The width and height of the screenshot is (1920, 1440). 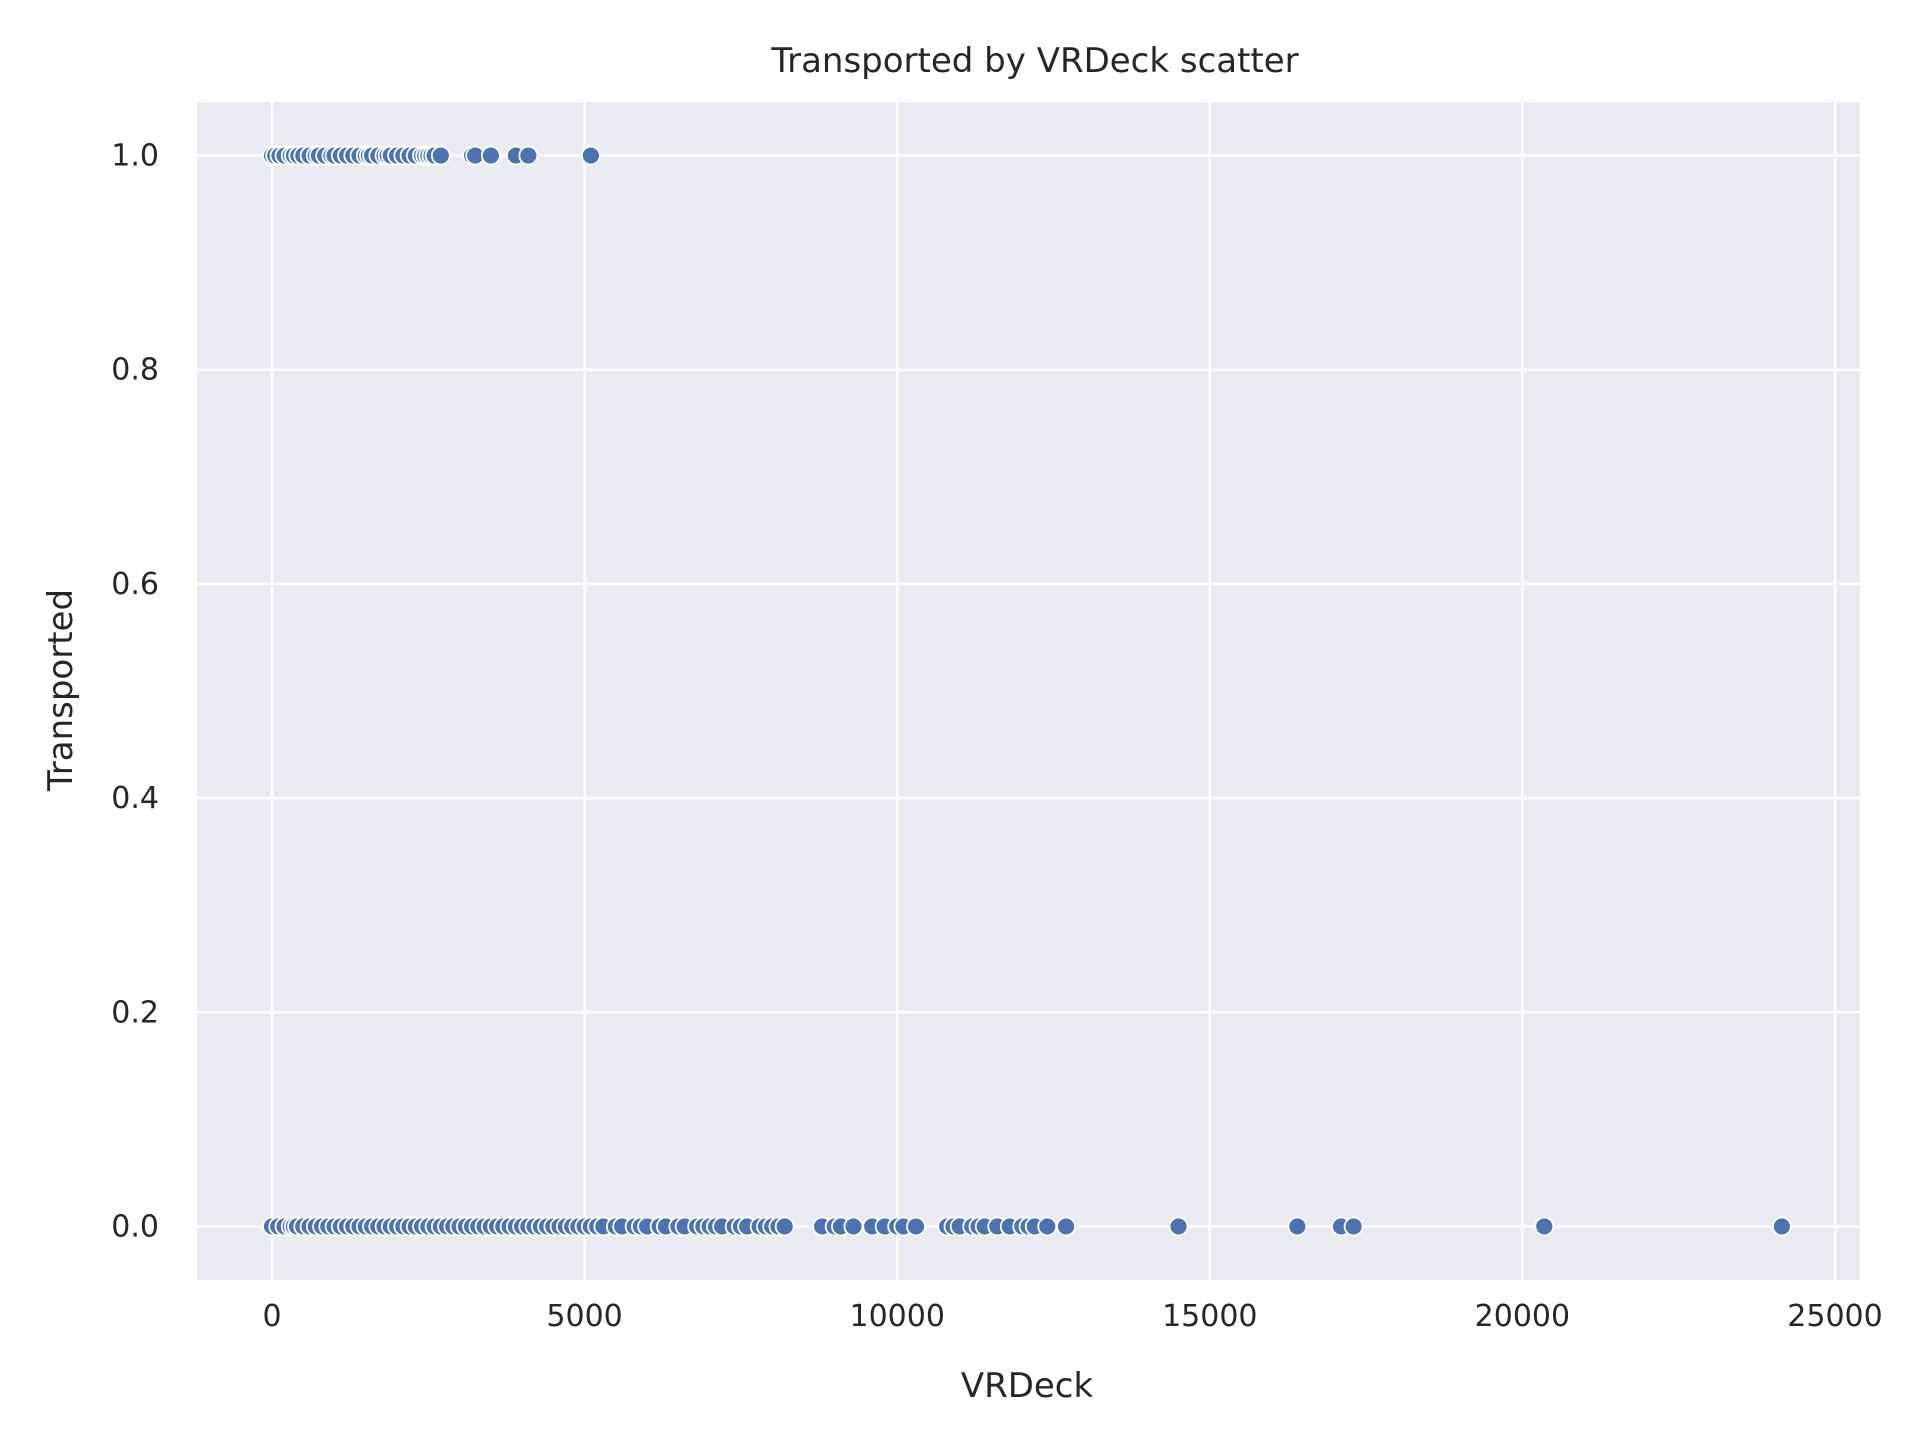 What do you see at coordinates (135, 584) in the screenshot?
I see `y-tick-label: 0.6` at bounding box center [135, 584].